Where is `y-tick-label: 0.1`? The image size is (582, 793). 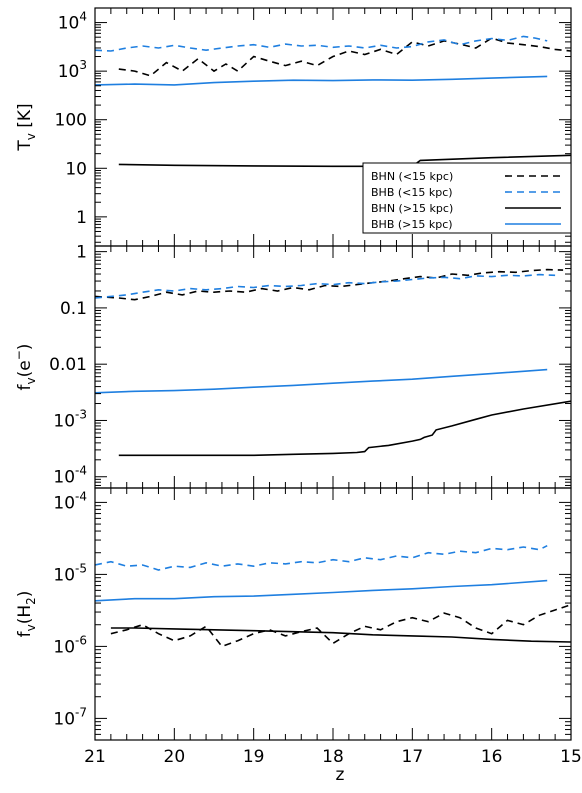
y-tick-label: 0.1 is located at coordinates (73, 309).